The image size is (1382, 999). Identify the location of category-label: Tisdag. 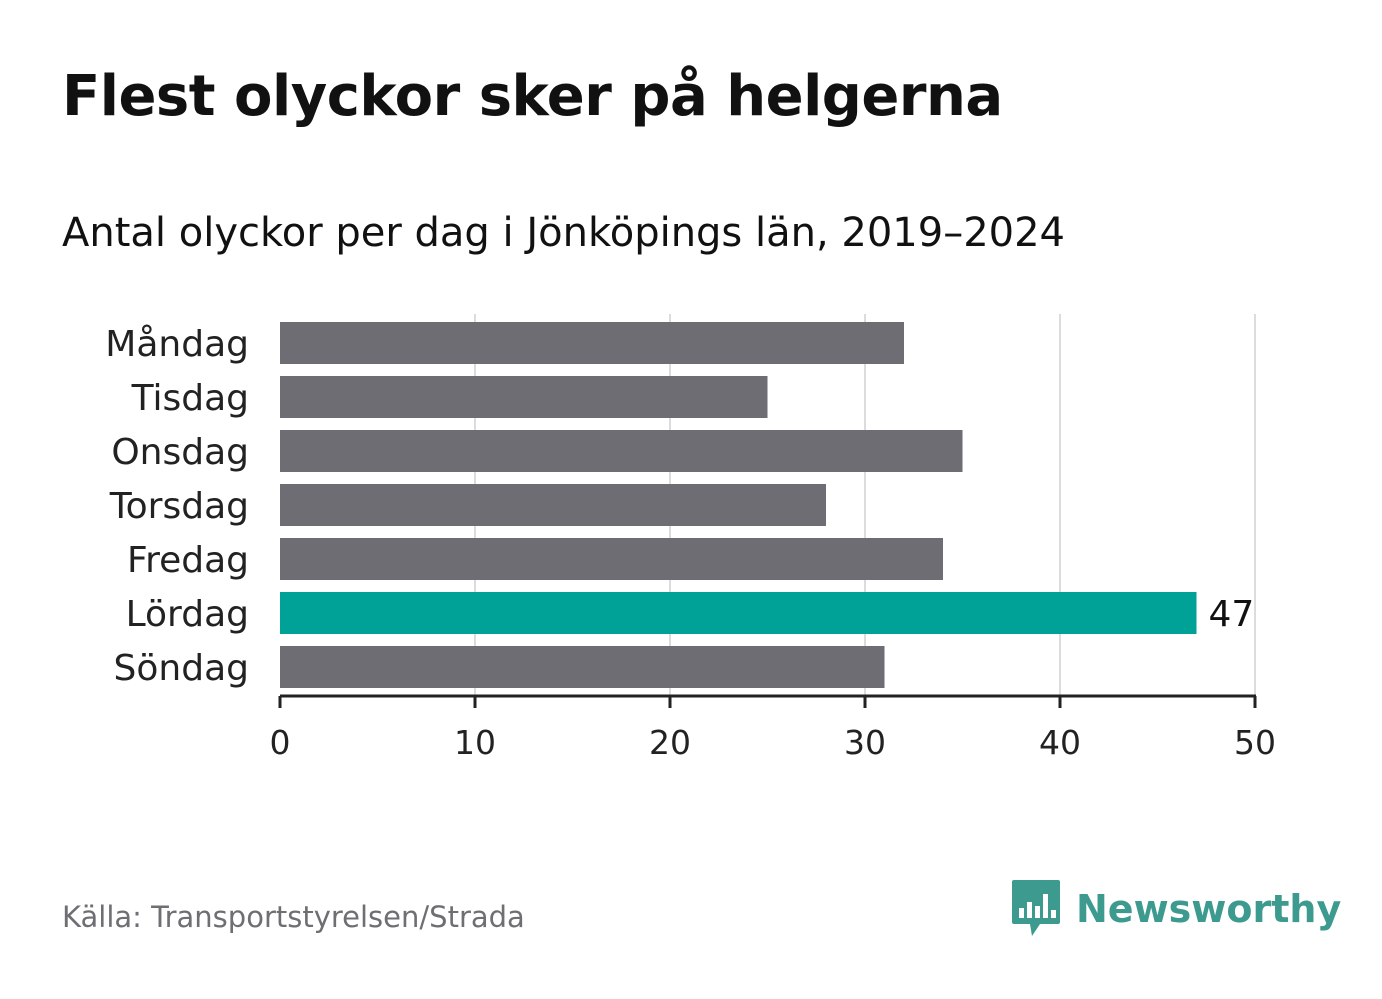
(190, 398).